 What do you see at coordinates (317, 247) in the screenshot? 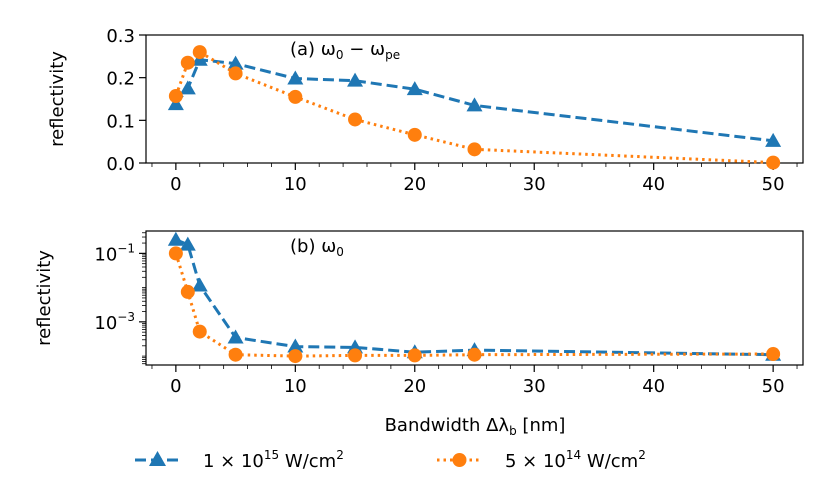
I see `panel-b-label: (b) ω0` at bounding box center [317, 247].